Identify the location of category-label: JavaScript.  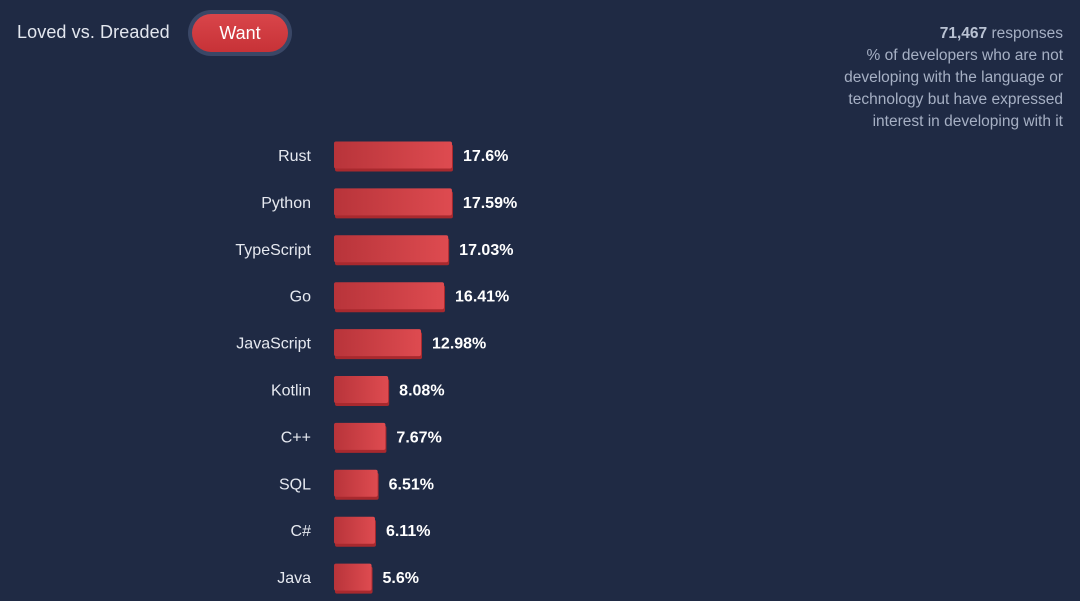
(273, 344).